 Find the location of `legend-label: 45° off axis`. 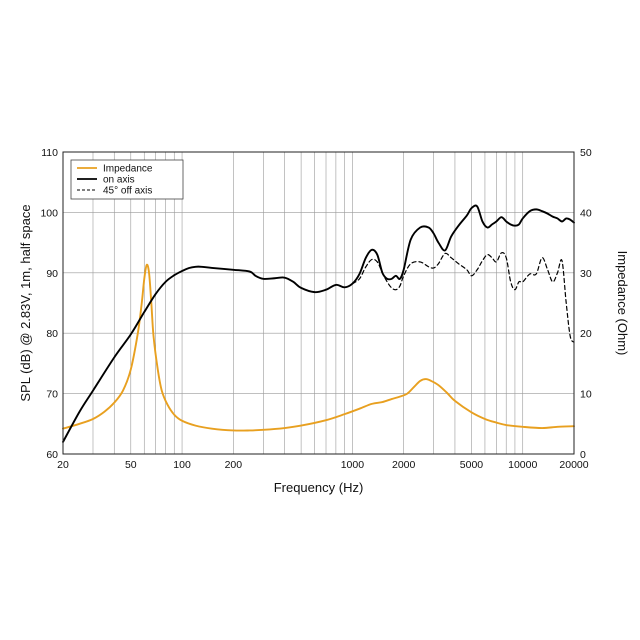

legend-label: 45° off axis is located at coordinates (127, 191).